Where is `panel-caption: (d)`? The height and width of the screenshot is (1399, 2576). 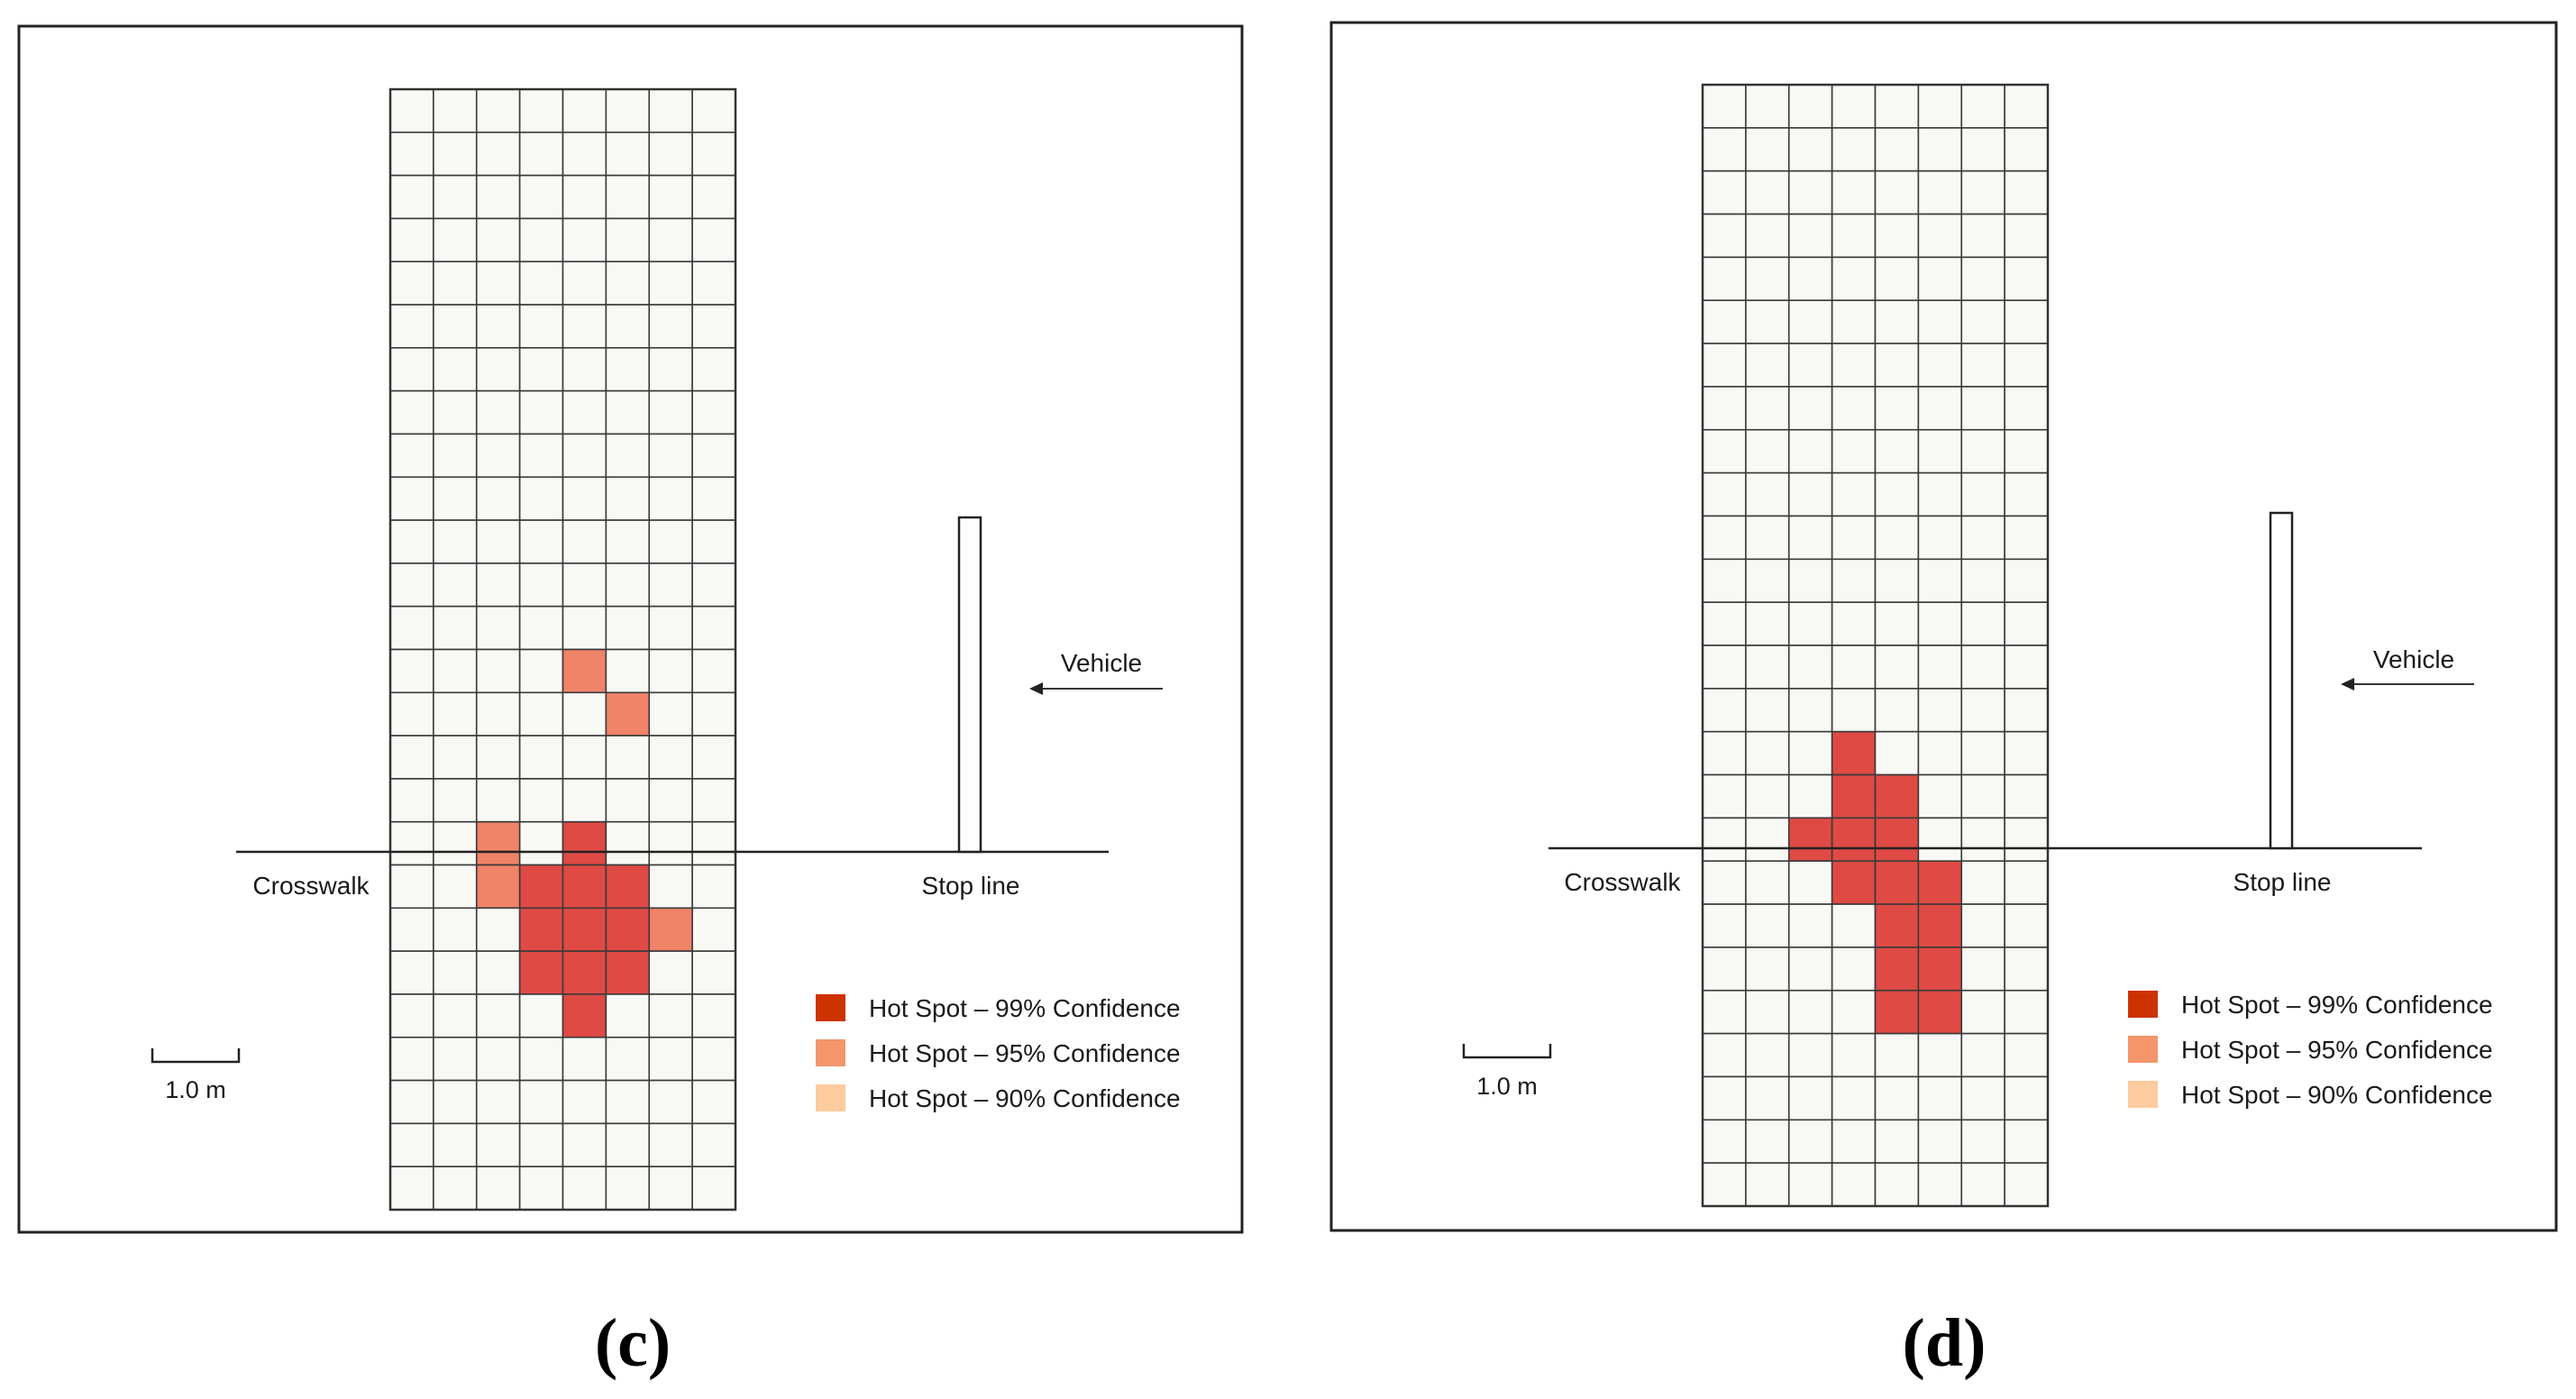
panel-caption: (d) is located at coordinates (1945, 1343).